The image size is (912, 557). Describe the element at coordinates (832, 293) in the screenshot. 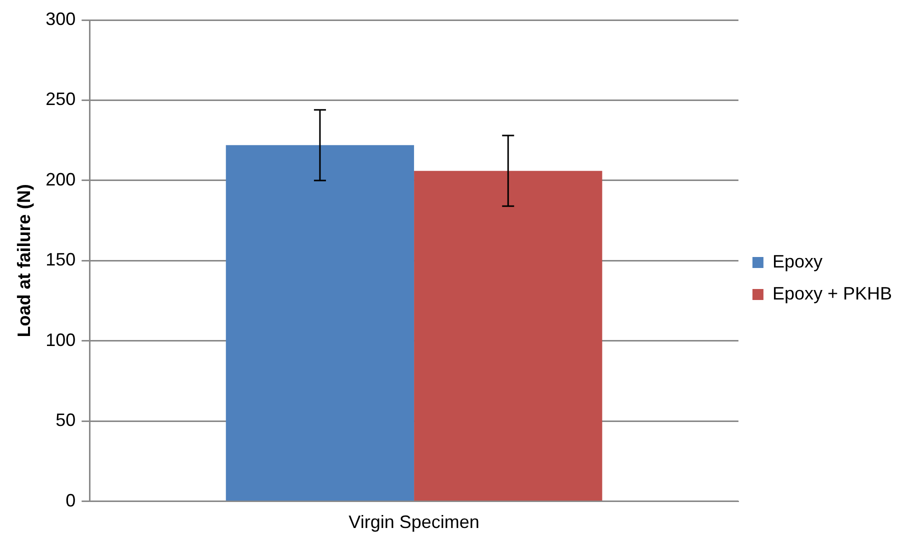

I see `legend-label: Epoxy + PKHB` at that location.